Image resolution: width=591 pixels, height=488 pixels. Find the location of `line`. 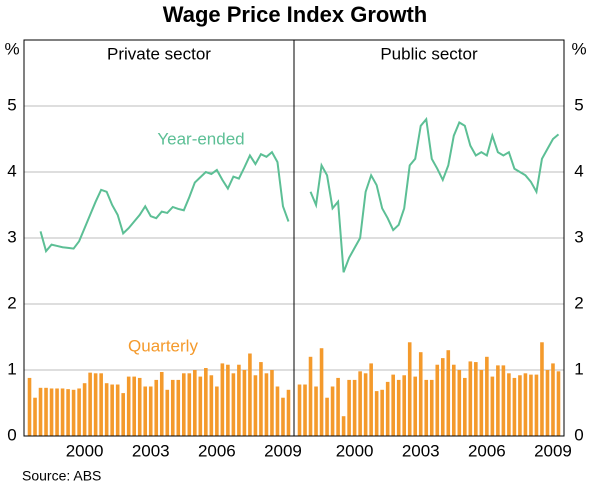

line is located at coordinates (164, 202).